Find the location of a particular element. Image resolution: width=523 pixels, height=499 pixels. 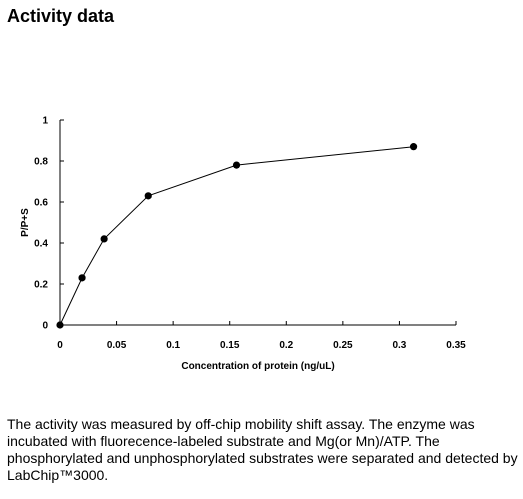

x-tick-label: 0.05 is located at coordinates (117, 345).